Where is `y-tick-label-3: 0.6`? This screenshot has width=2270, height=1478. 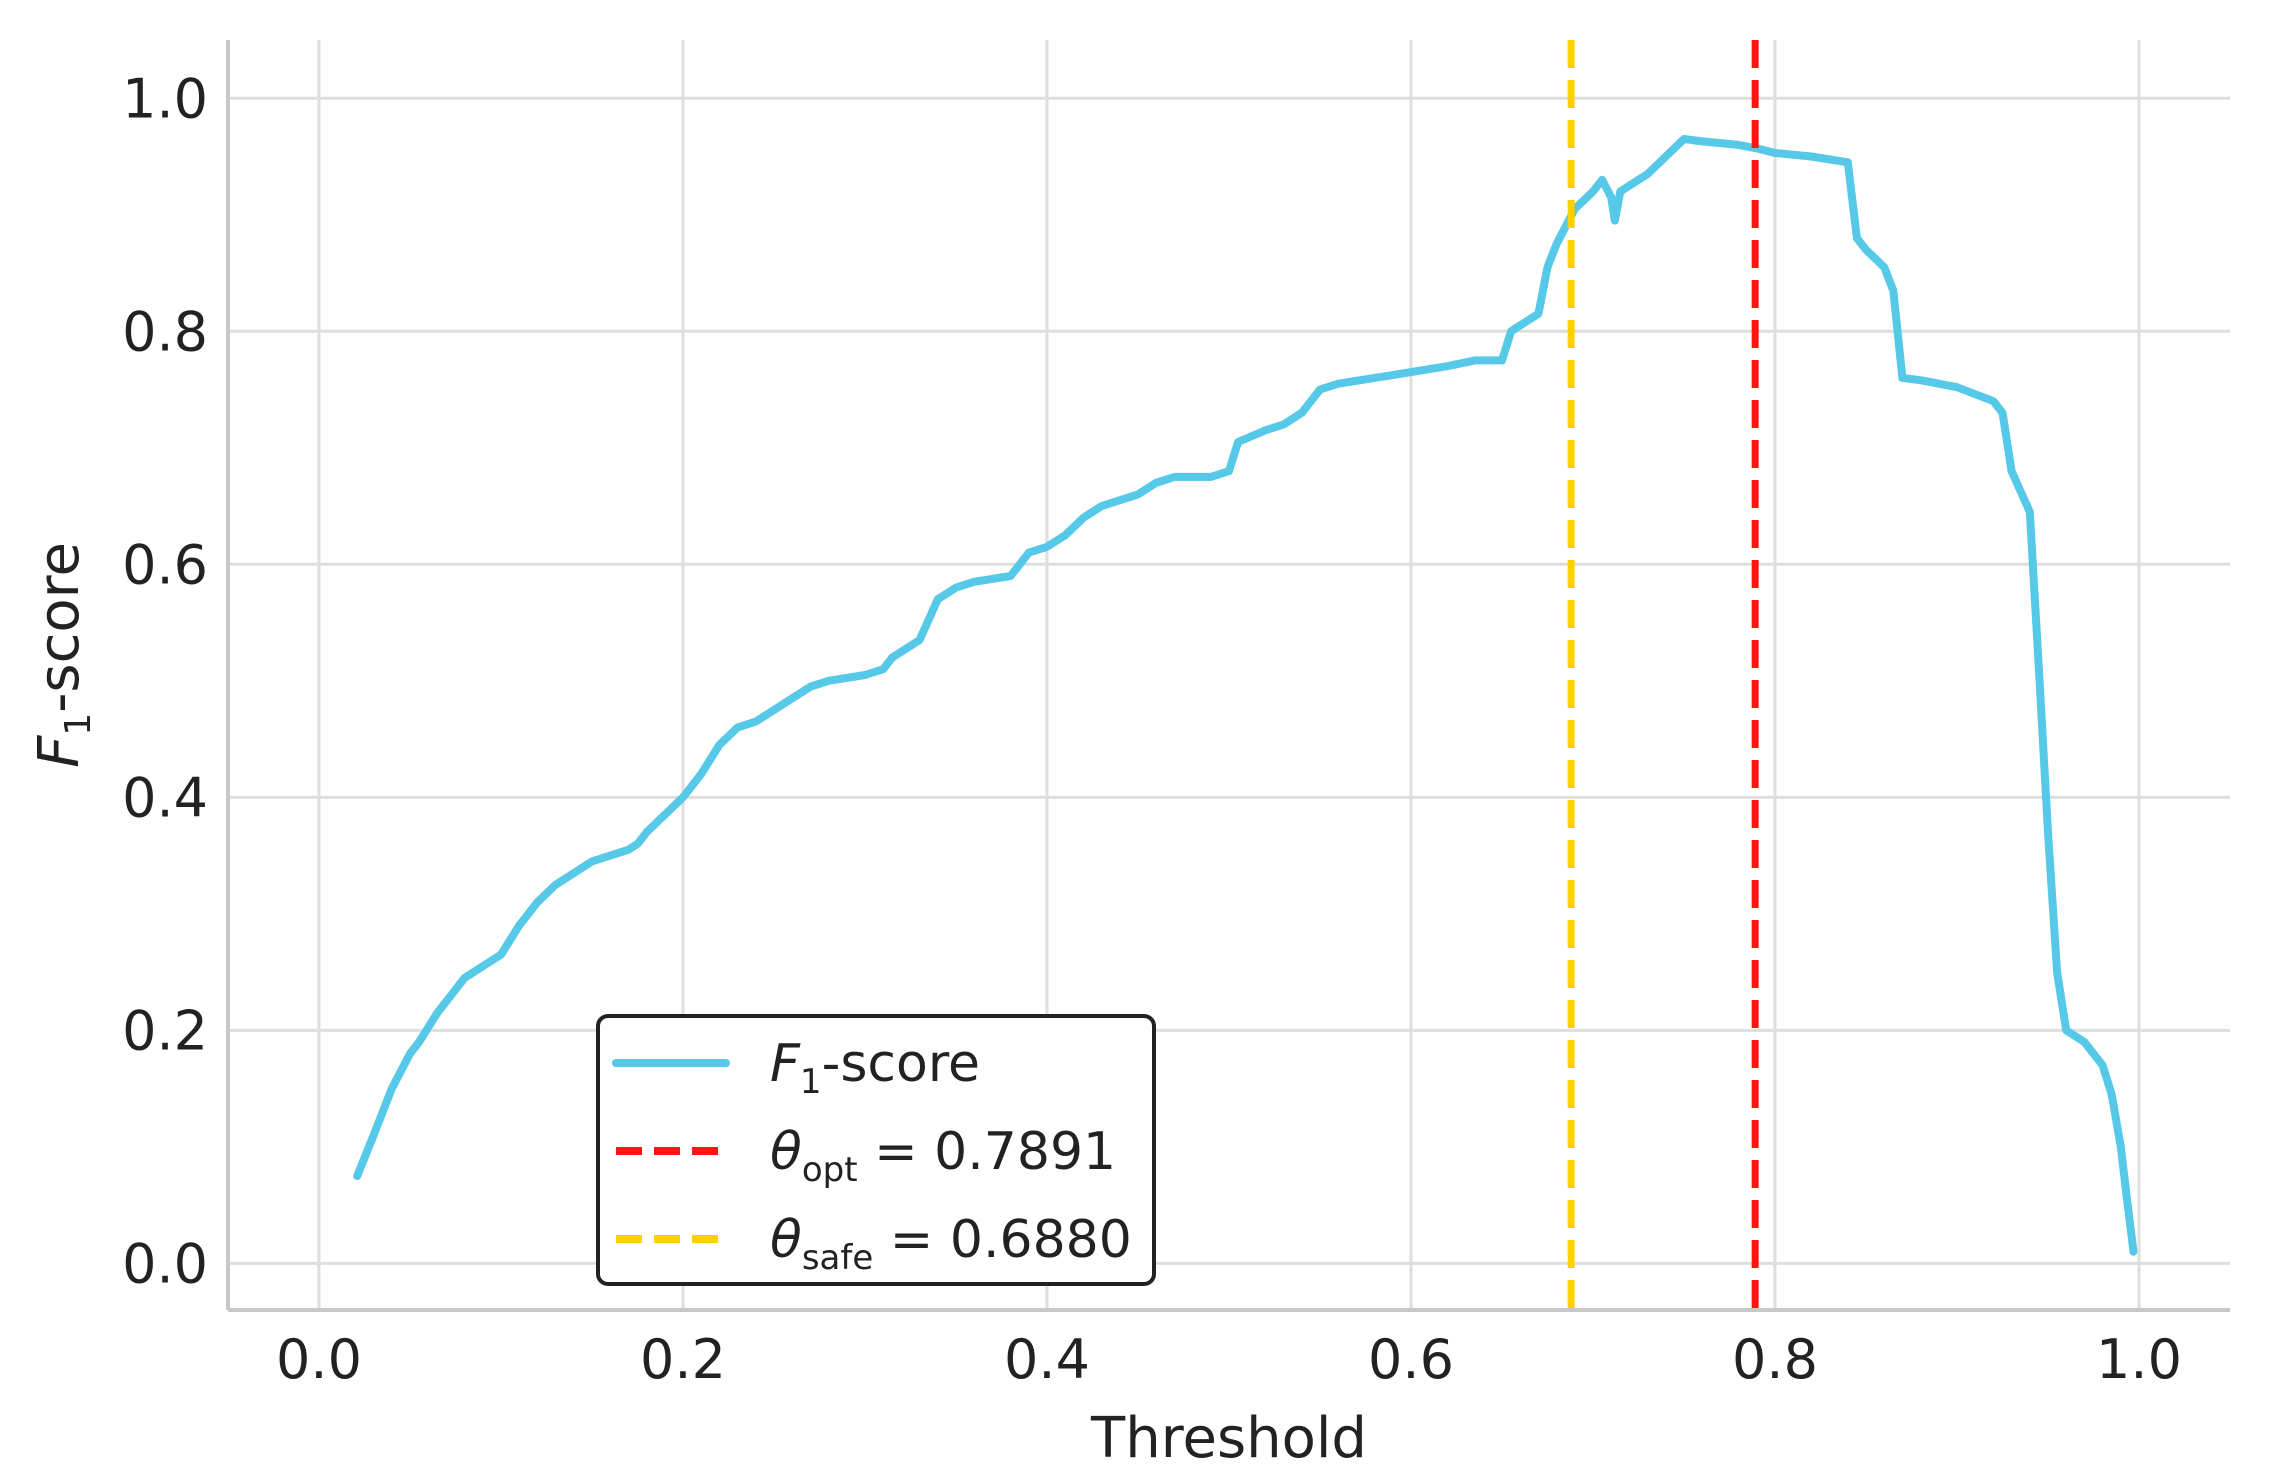 y-tick-label-3: 0.6 is located at coordinates (165, 564).